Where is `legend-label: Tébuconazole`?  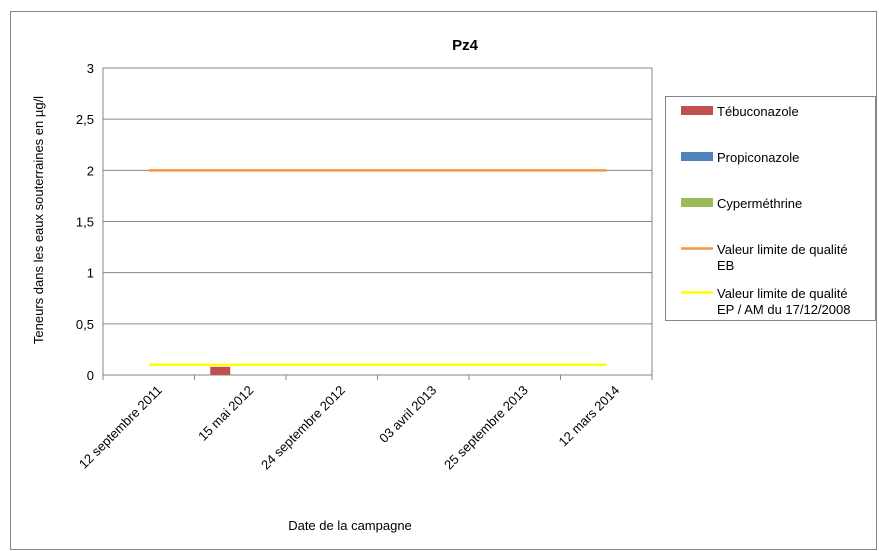
legend-label: Tébuconazole is located at coordinates (758, 111).